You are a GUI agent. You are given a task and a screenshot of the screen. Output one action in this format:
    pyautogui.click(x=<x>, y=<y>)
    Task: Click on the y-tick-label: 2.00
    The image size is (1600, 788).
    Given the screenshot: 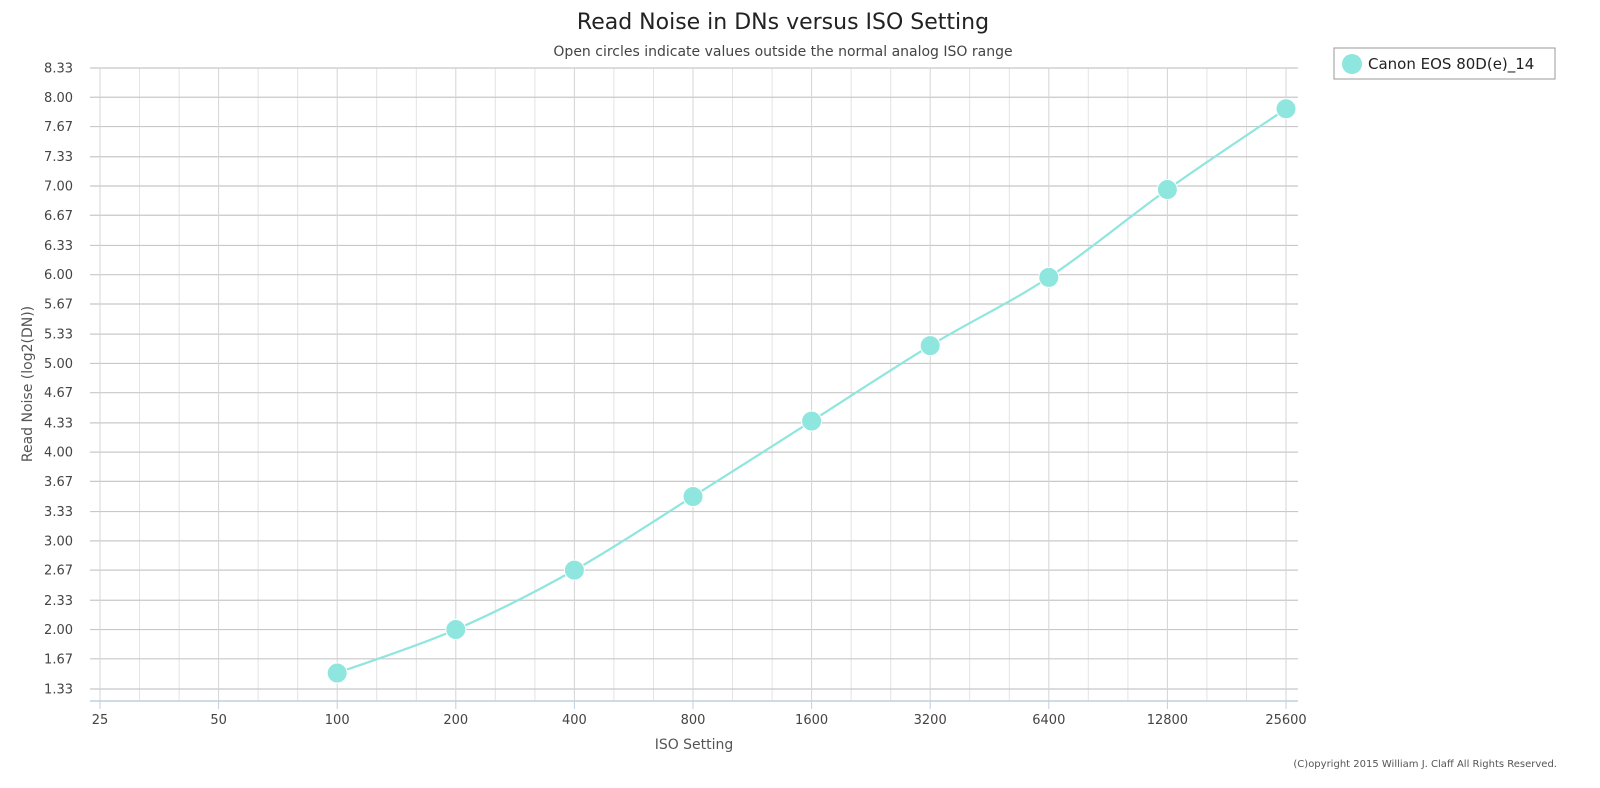 What is the action you would take?
    pyautogui.click(x=58, y=630)
    